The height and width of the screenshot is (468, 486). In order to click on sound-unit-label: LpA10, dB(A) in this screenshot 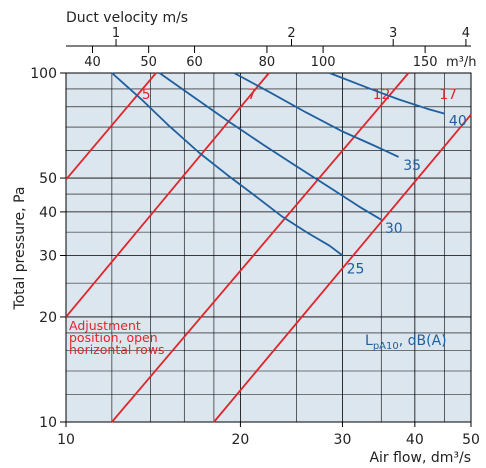, I will do `click(406, 342)`.